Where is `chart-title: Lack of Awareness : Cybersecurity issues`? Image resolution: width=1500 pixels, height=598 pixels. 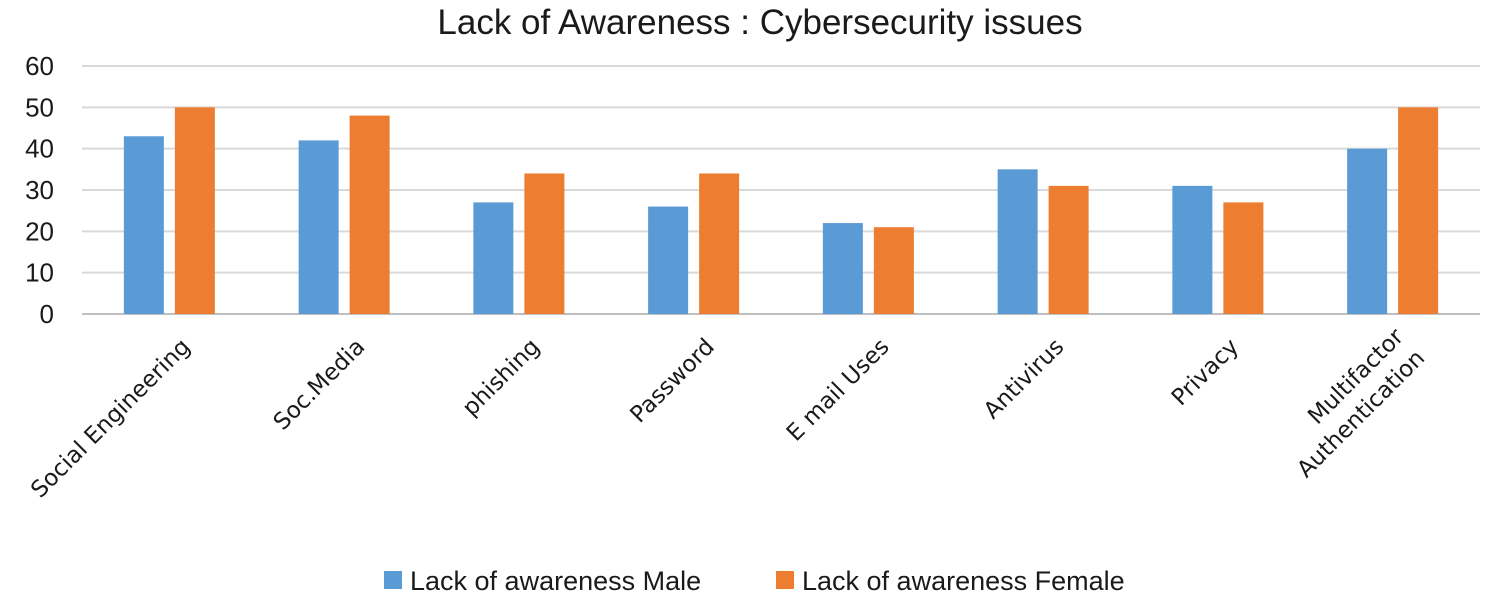 chart-title: Lack of Awareness : Cybersecurity issues is located at coordinates (759, 22).